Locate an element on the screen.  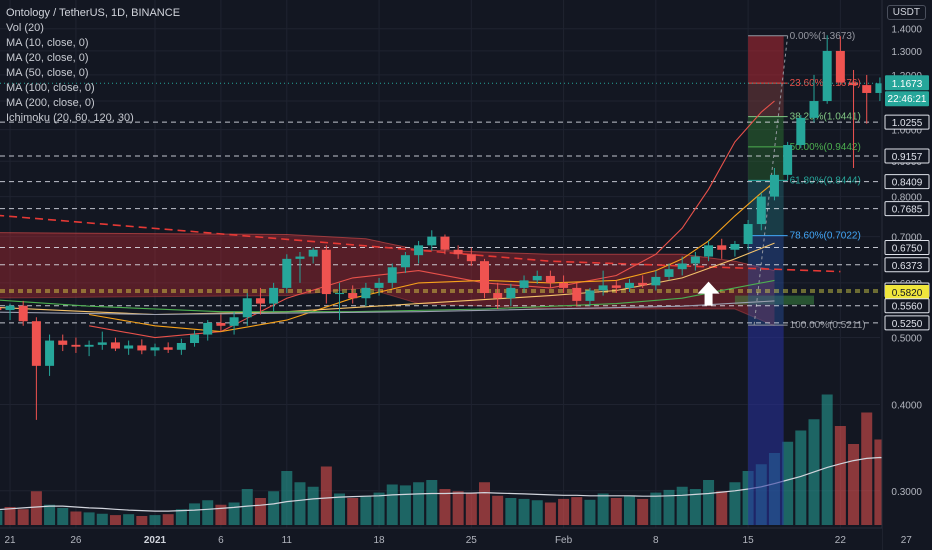
legend-indicator: MA (100, close, 0) is located at coordinates (50, 88).